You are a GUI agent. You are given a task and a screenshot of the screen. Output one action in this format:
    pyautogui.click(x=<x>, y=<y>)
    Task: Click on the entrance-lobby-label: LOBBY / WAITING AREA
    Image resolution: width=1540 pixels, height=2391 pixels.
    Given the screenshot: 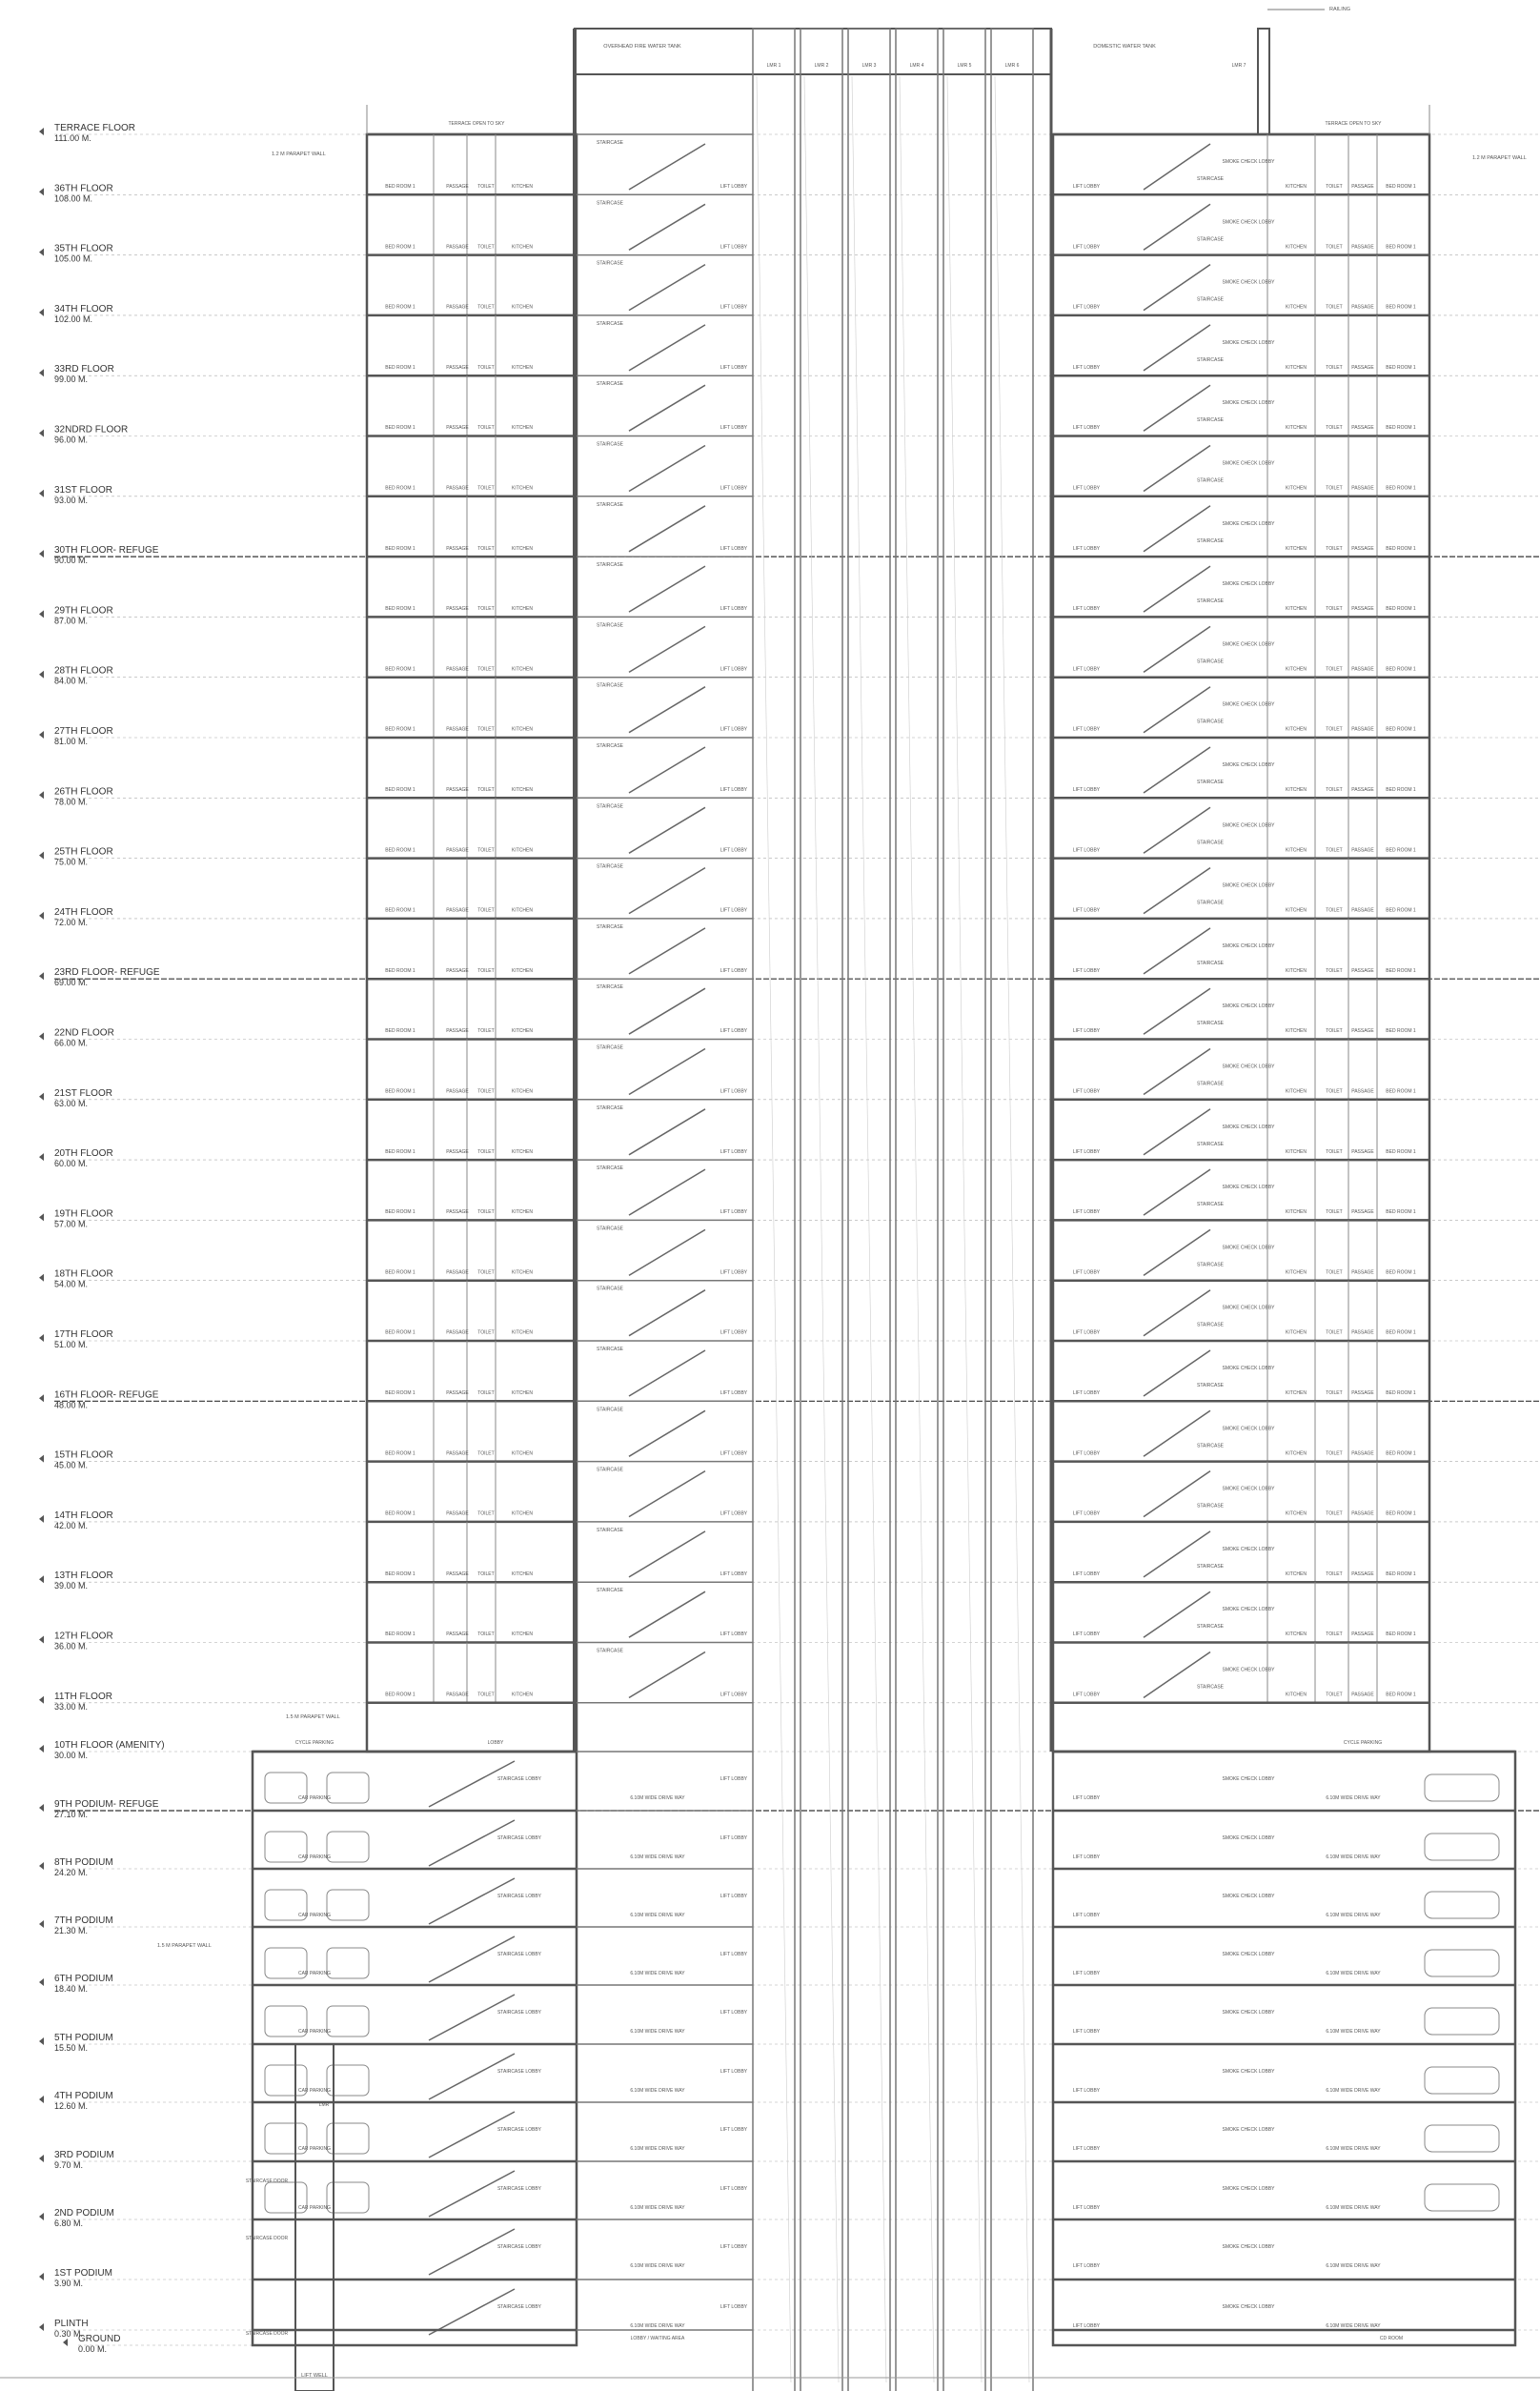 What is the action you would take?
    pyautogui.click(x=658, y=2338)
    